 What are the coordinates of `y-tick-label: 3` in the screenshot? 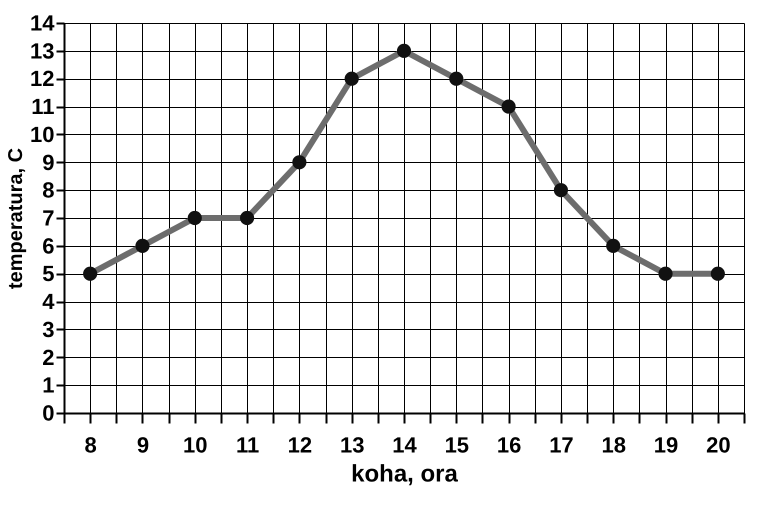 It's located at (48, 329).